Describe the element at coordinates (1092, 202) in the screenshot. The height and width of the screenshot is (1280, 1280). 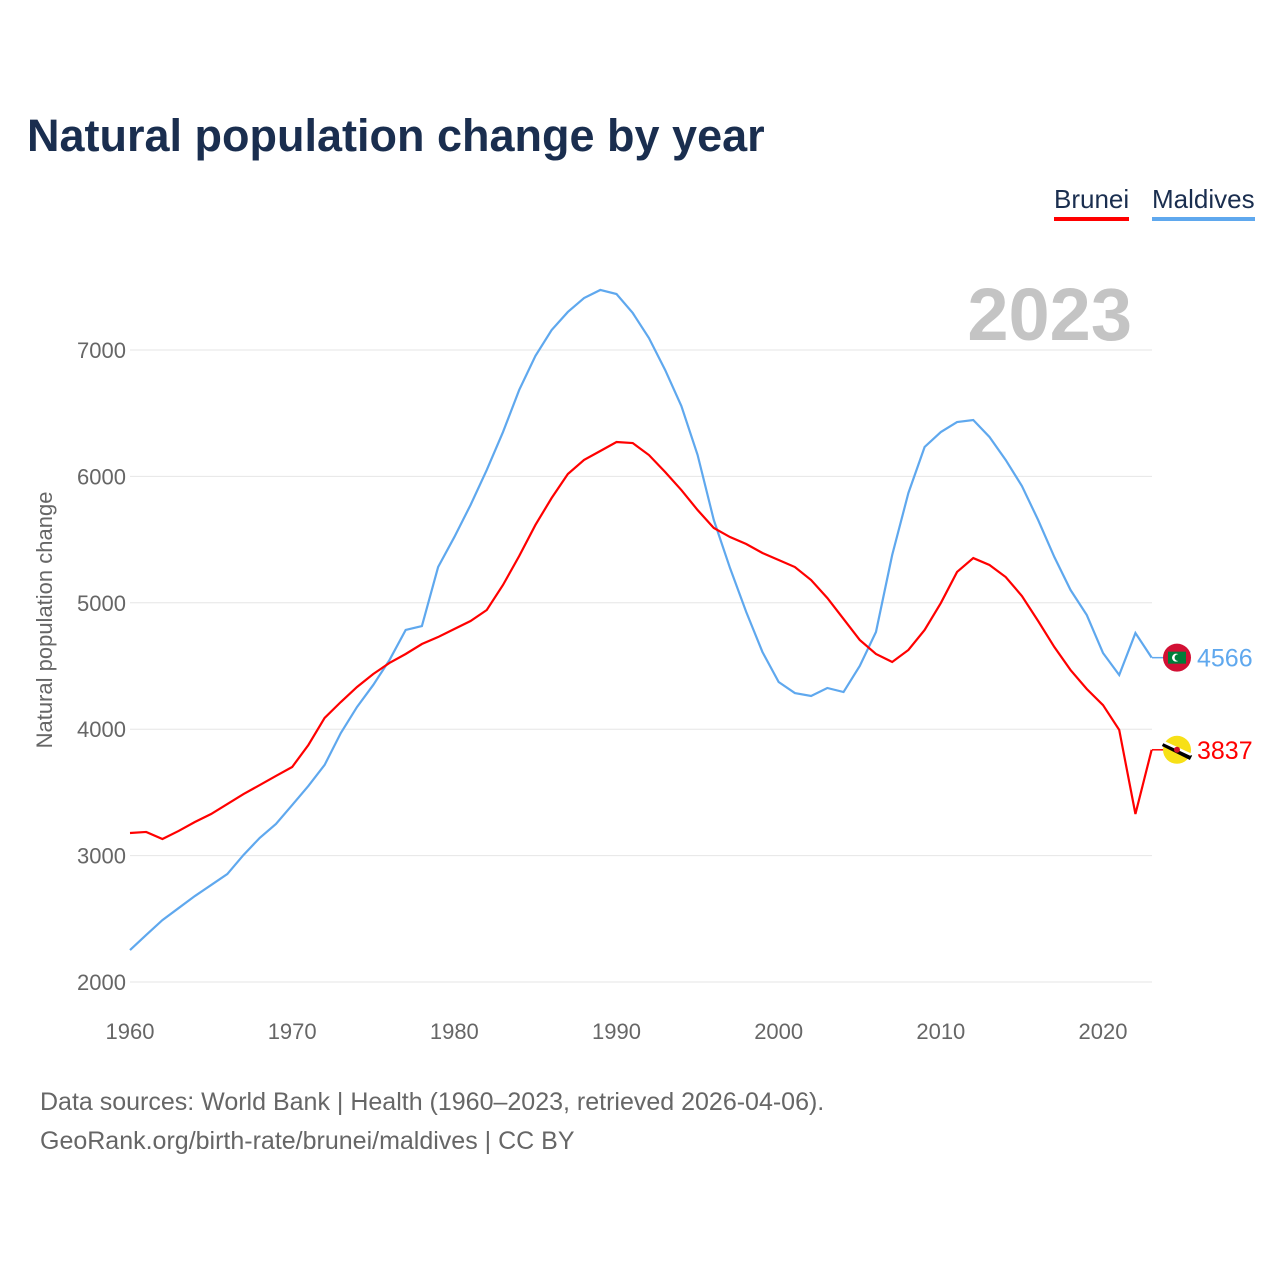
I see `legend-brunei: Brunei` at that location.